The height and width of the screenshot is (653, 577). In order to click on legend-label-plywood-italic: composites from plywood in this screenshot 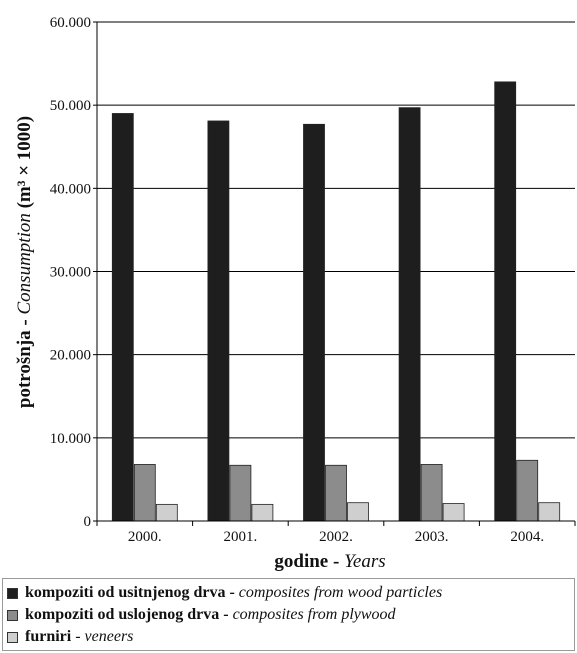, I will do `click(314, 614)`.